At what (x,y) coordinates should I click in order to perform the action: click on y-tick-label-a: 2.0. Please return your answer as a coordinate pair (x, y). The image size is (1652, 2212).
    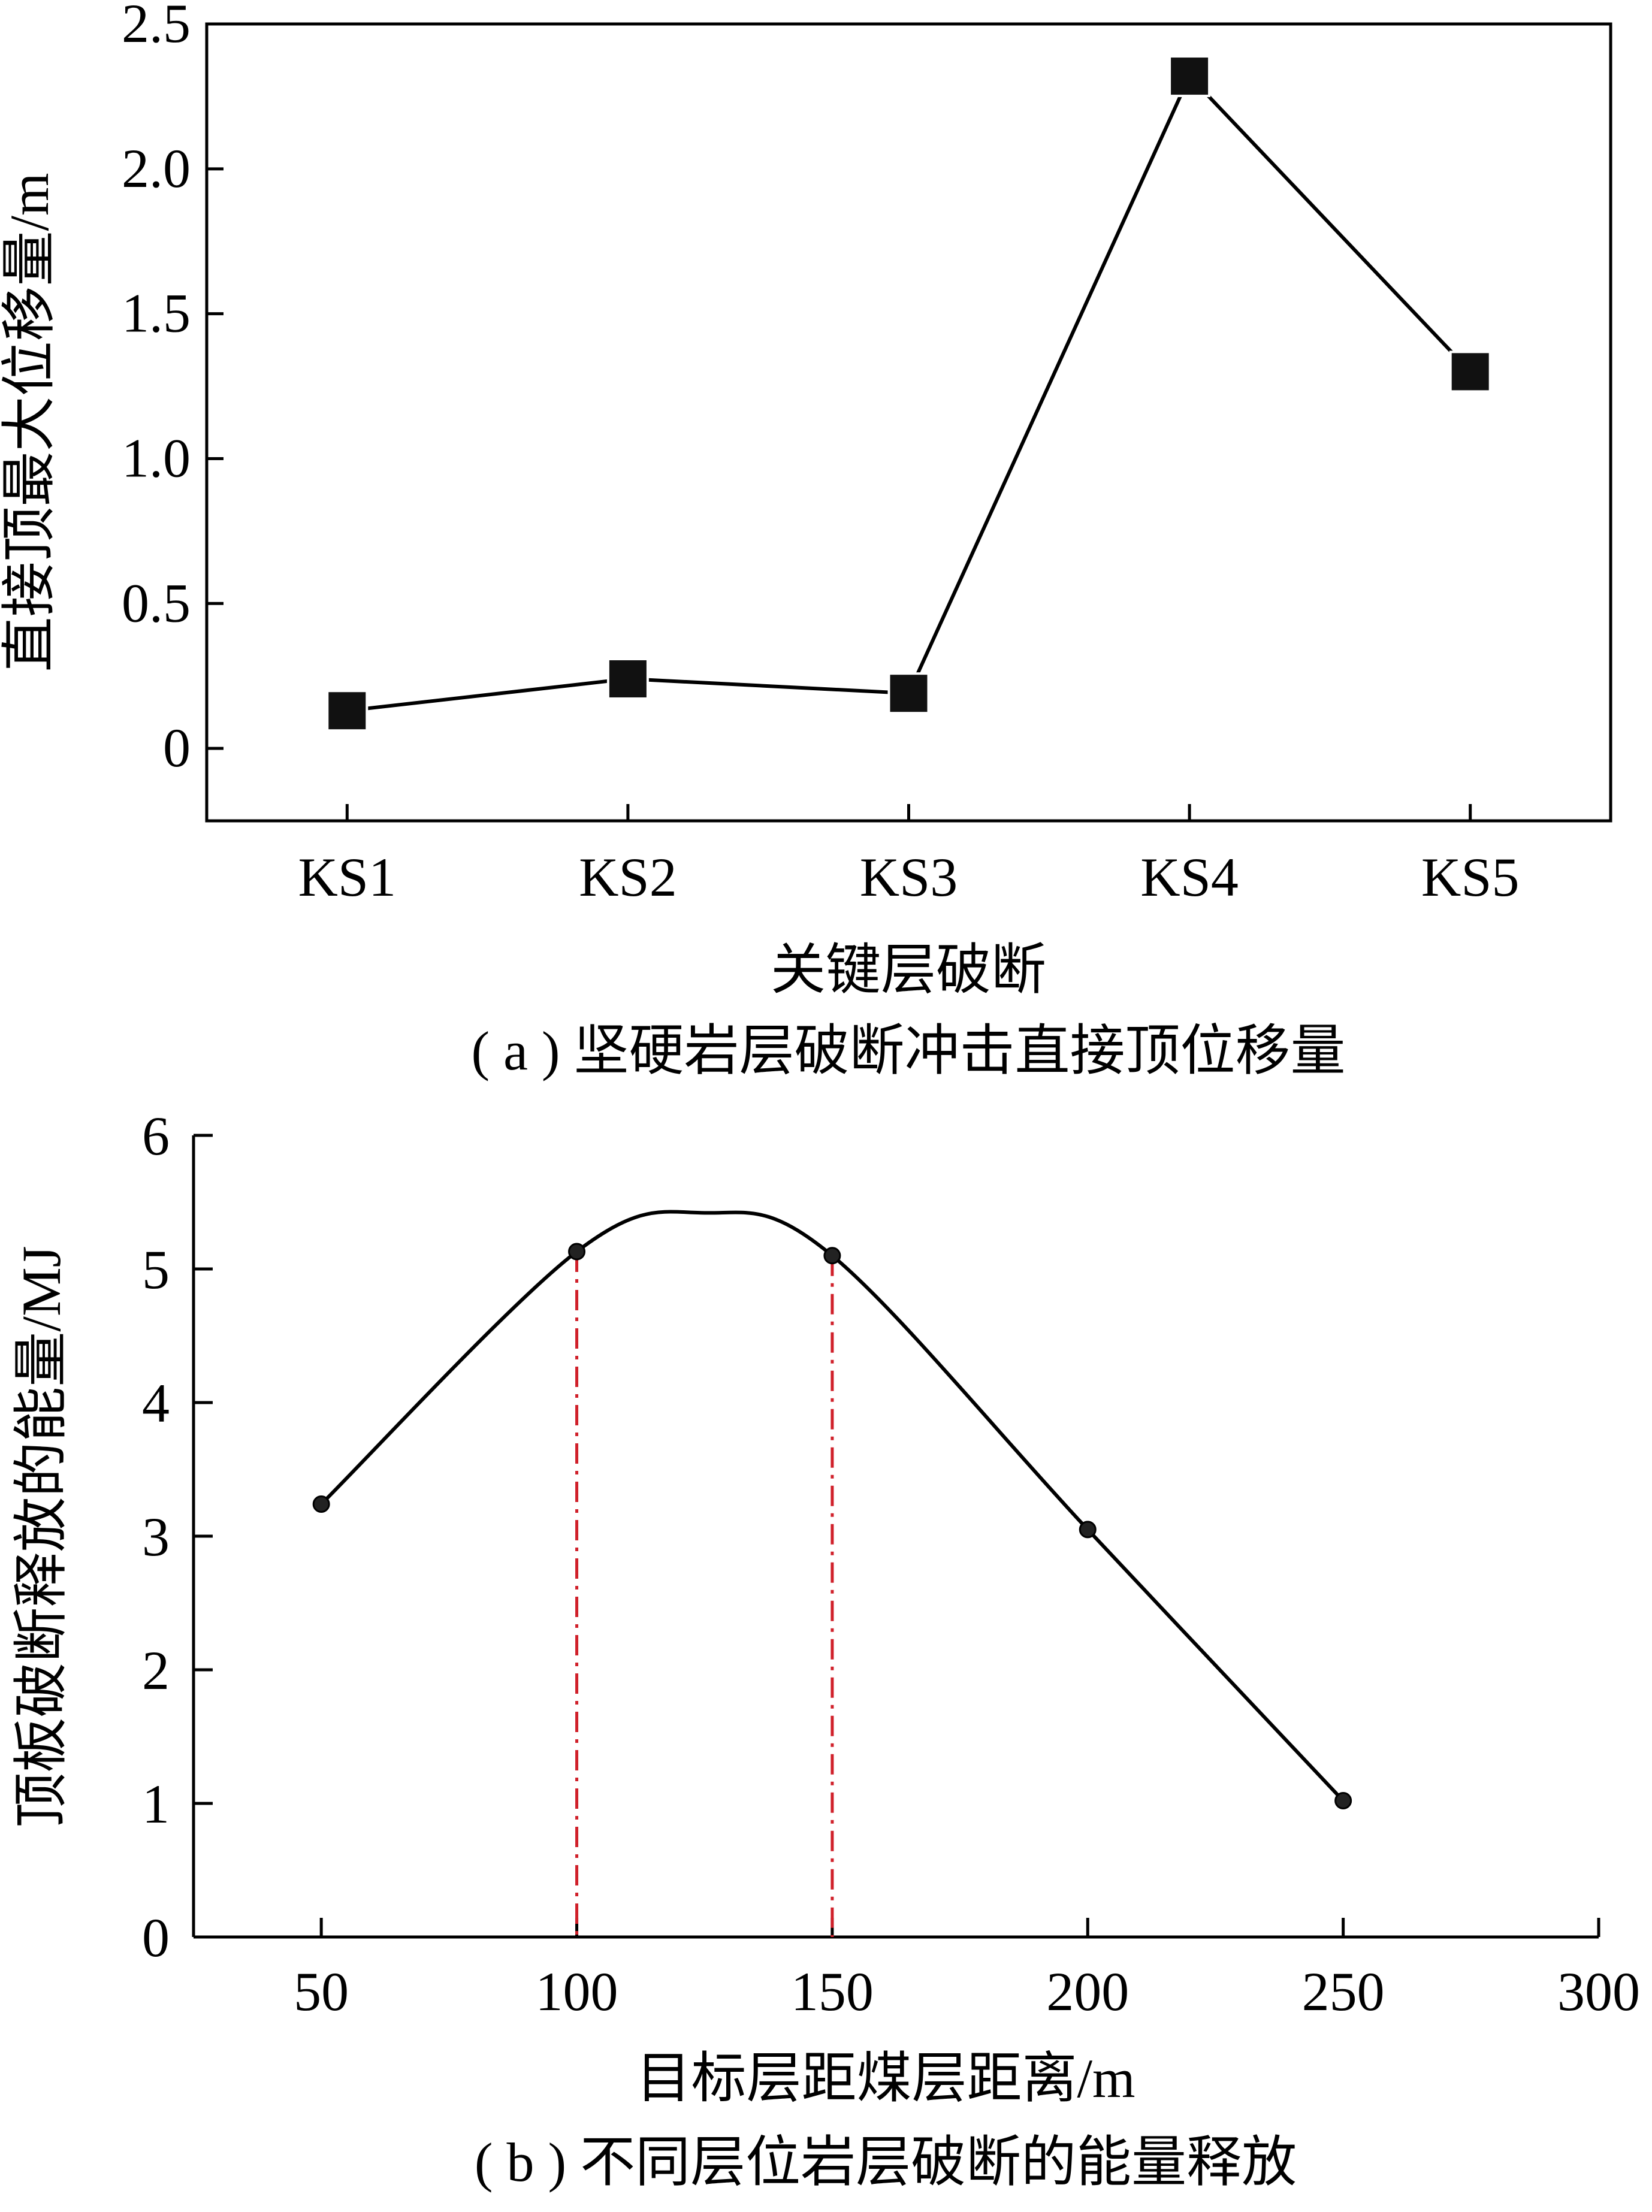
    Looking at the image, I should click on (156, 169).